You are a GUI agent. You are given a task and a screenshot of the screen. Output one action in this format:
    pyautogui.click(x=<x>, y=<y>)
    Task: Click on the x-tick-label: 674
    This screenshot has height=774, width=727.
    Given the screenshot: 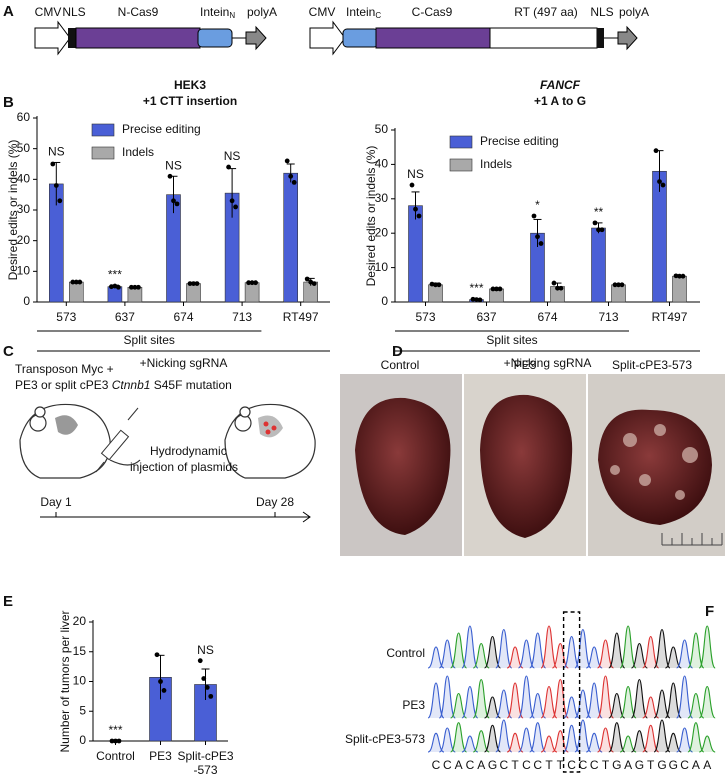 What is the action you would take?
    pyautogui.click(x=183, y=317)
    